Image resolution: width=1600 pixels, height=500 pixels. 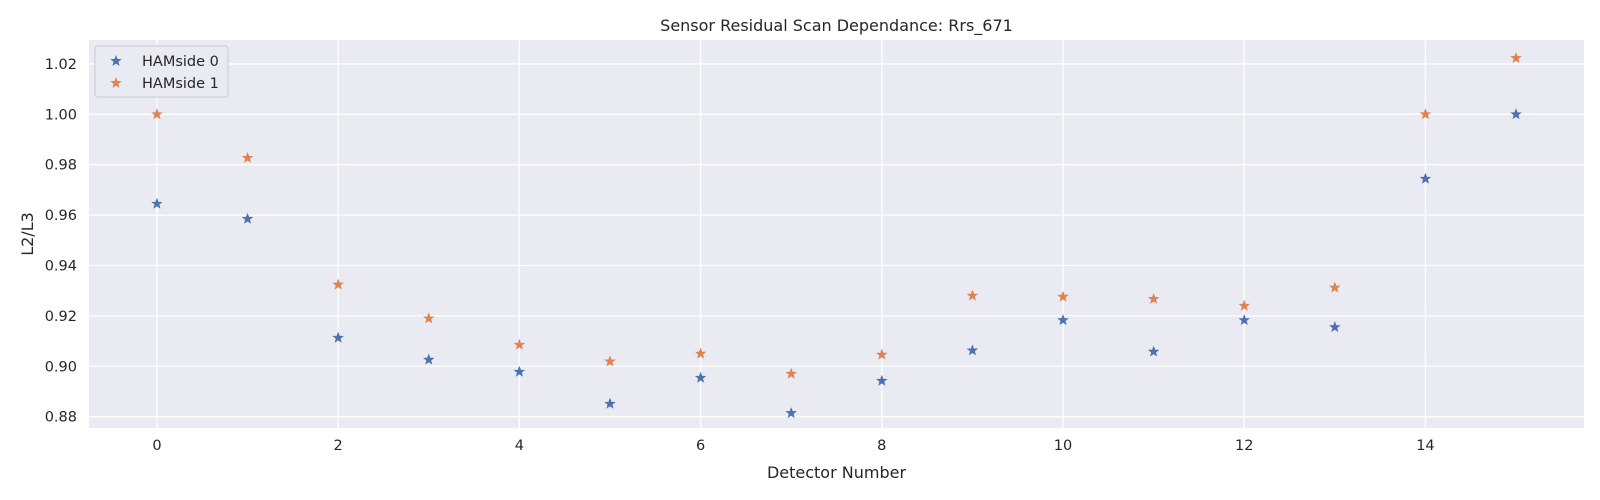 What do you see at coordinates (519, 446) in the screenshot?
I see `x-tick-label: 4` at bounding box center [519, 446].